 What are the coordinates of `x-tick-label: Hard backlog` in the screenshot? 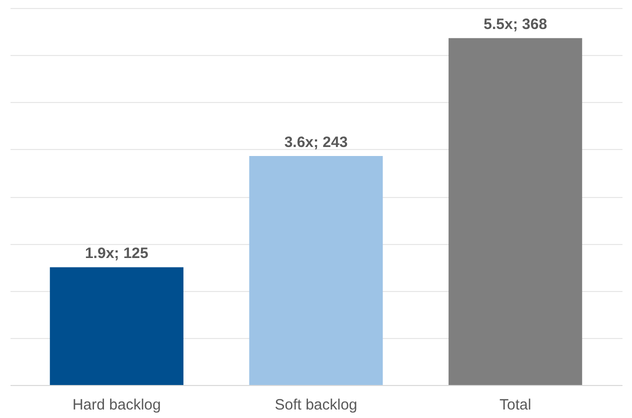 It's located at (116, 405).